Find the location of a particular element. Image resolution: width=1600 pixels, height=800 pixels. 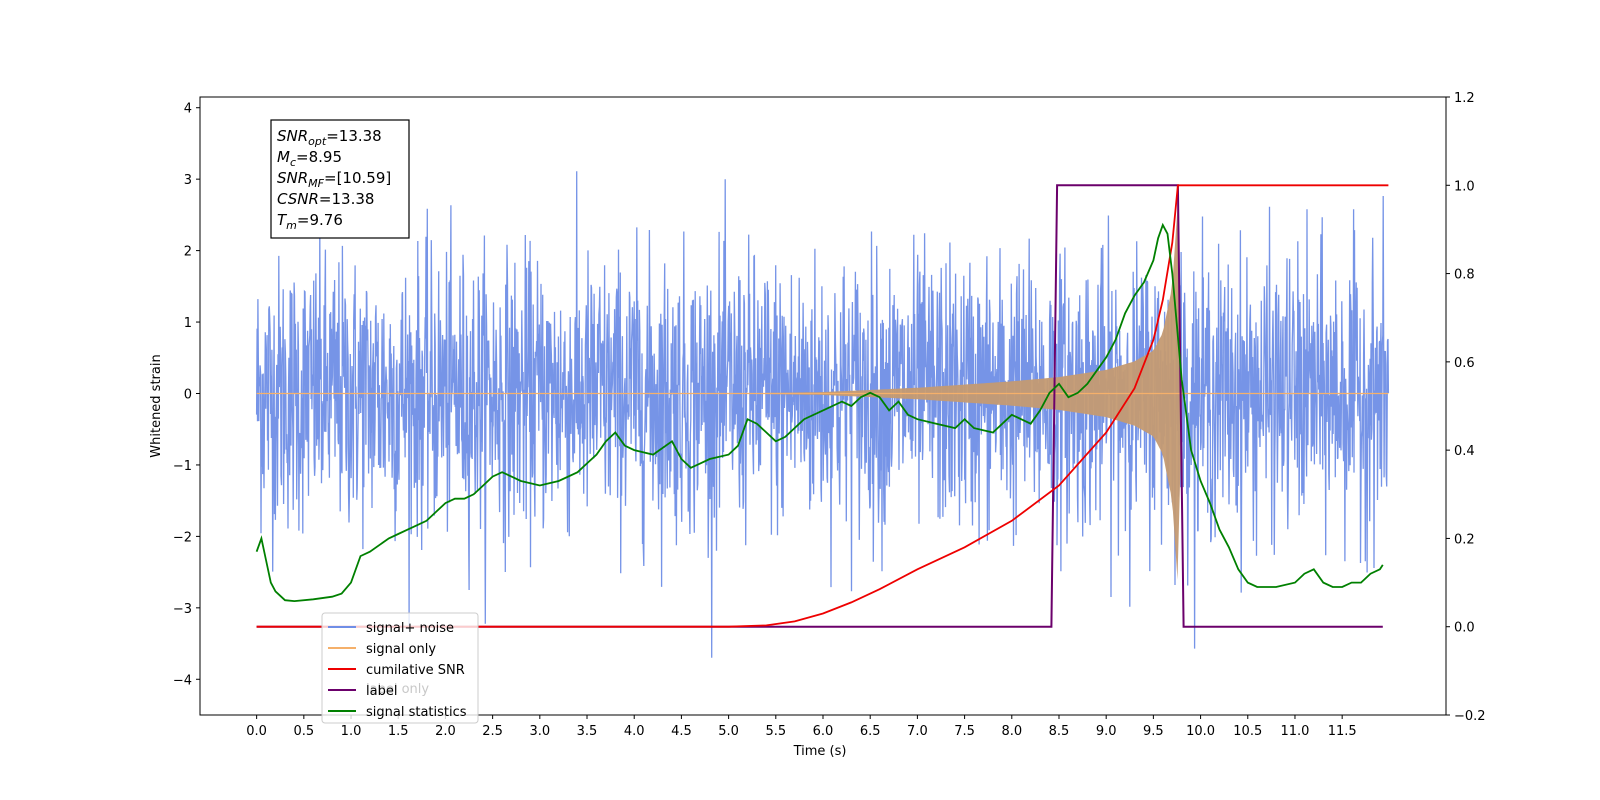

legend-label: signal only is located at coordinates (401, 649).